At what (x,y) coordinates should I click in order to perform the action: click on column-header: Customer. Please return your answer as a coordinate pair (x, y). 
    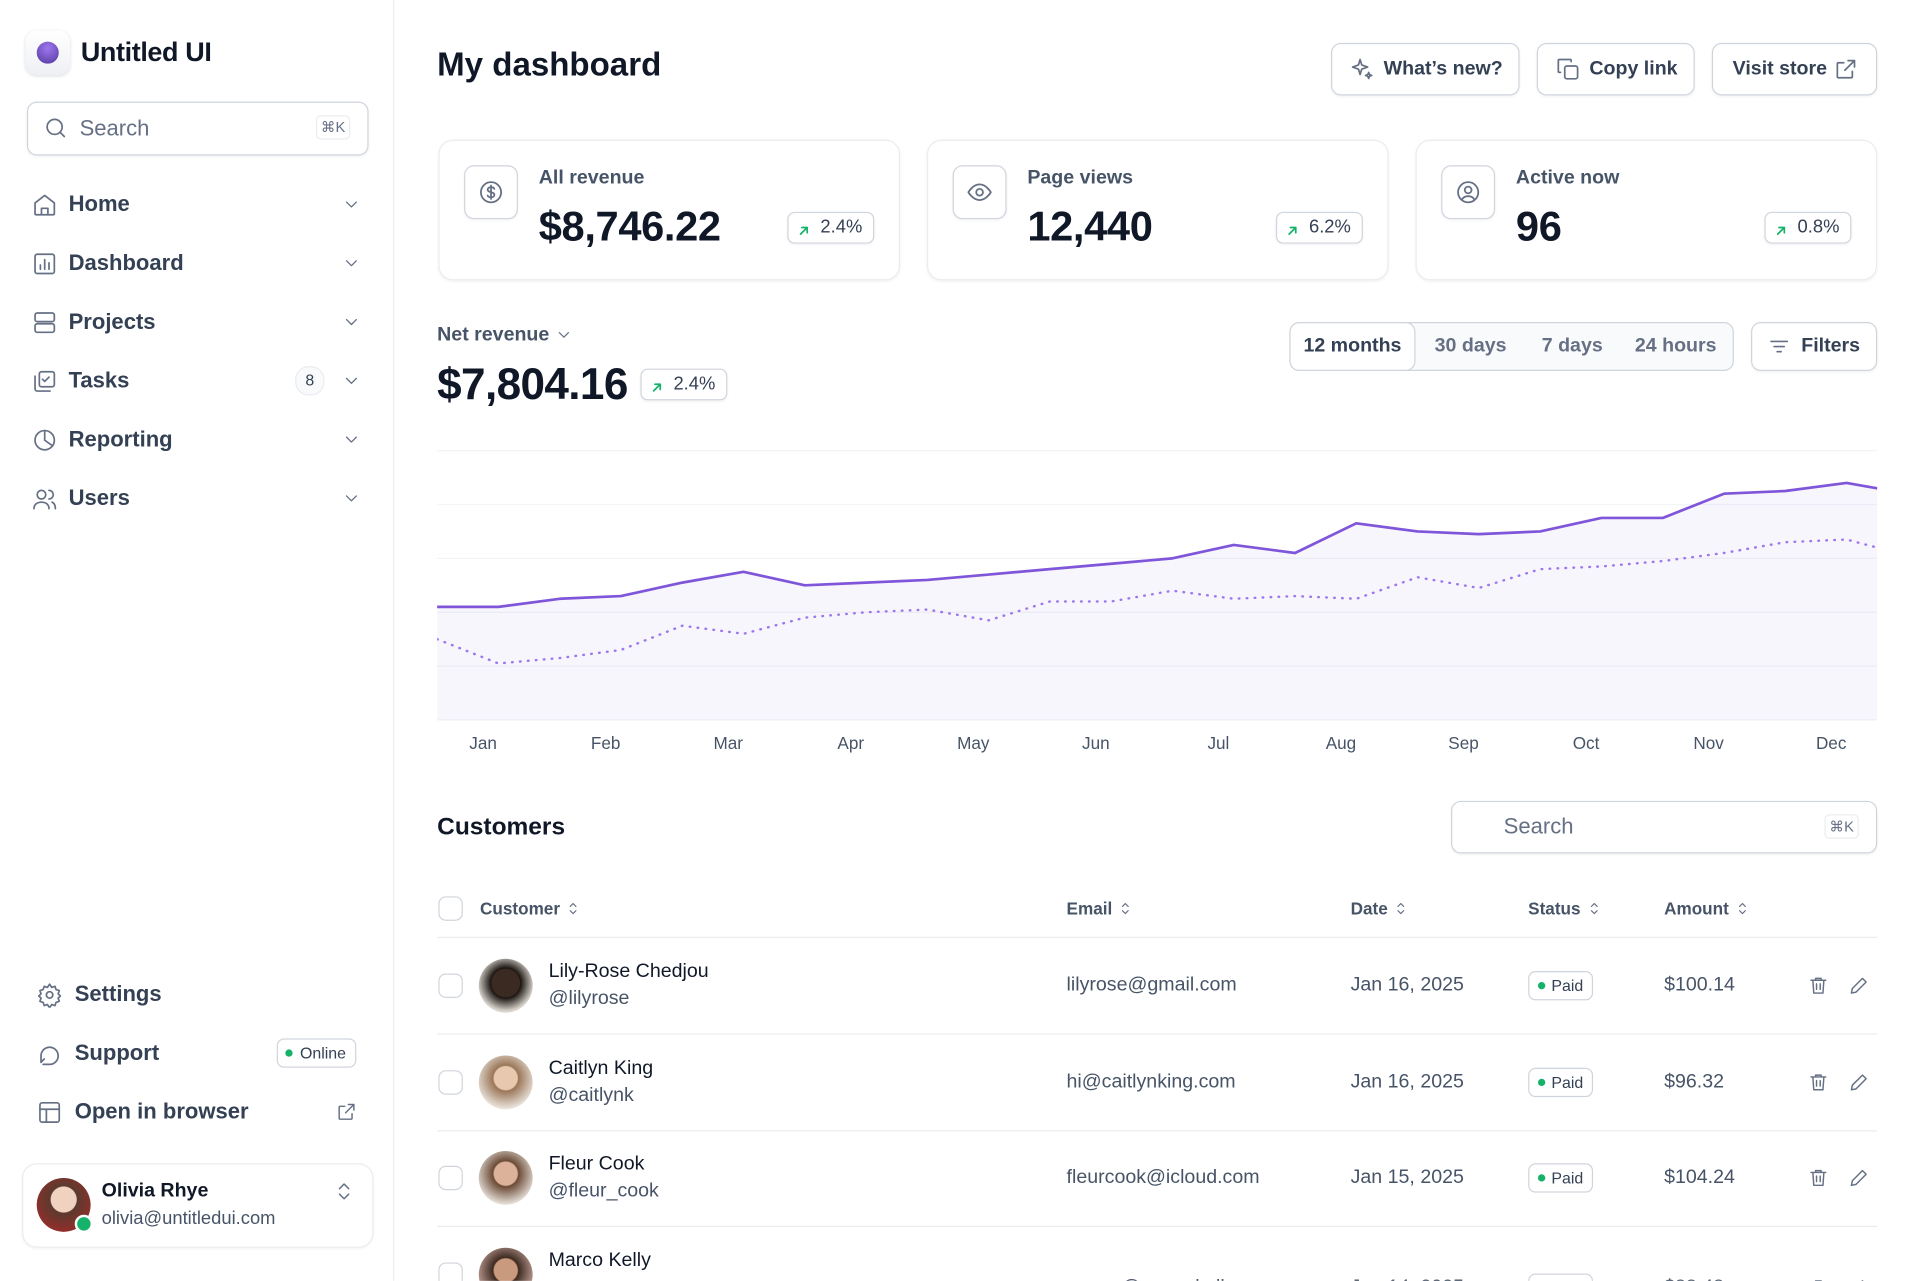
    Looking at the image, I should click on (520, 908).